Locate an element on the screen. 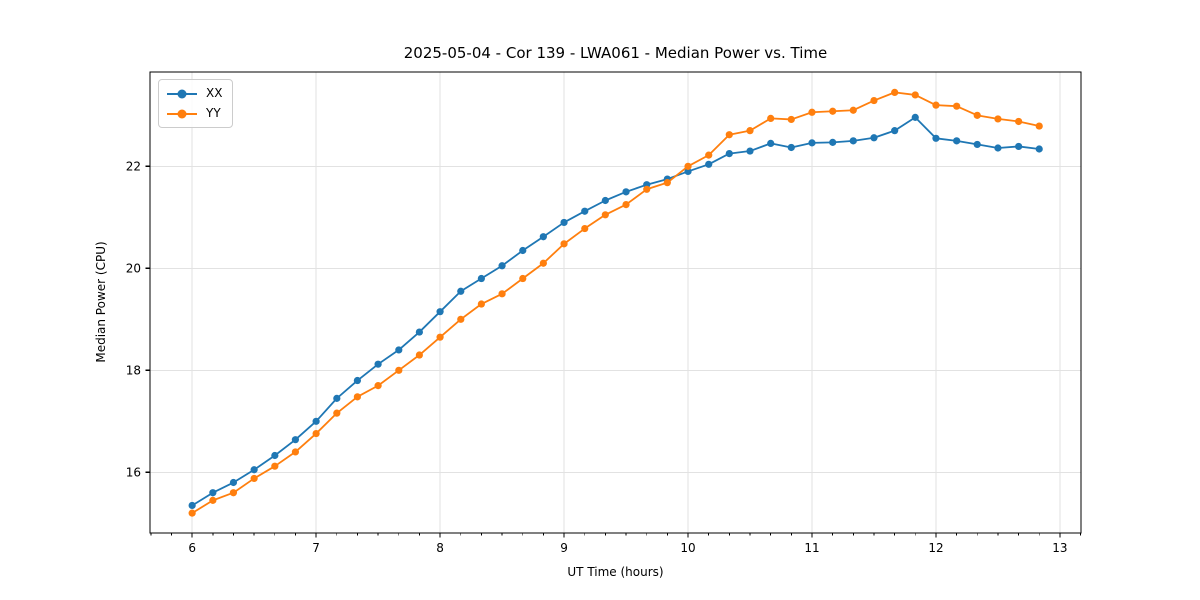 The image size is (1200, 600). x-axis-label: UT Time (hours) is located at coordinates (615, 572).